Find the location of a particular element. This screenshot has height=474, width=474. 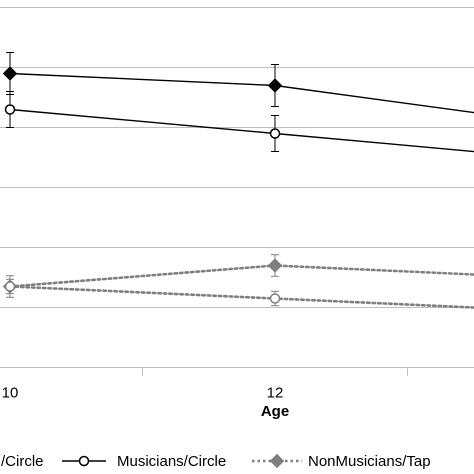

x-tick-label-12: 12 is located at coordinates (275, 393).